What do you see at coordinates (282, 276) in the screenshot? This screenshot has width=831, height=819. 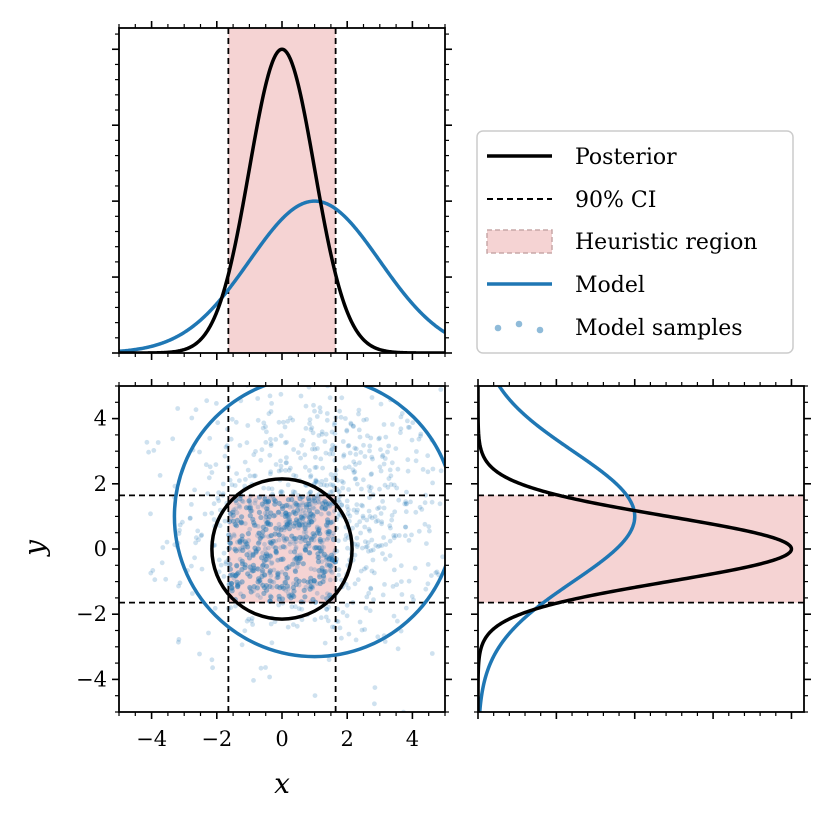 I see `top-model-curve` at bounding box center [282, 276].